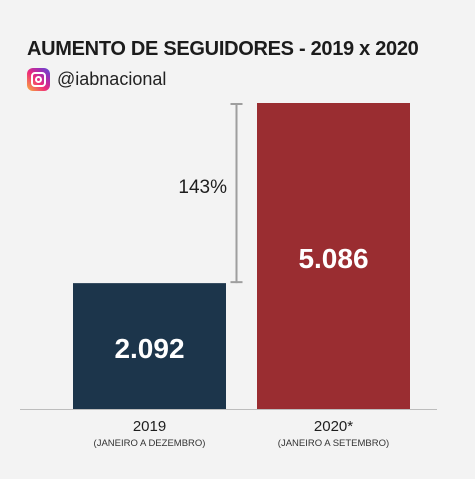  Describe the element at coordinates (202, 187) in the screenshot. I see `growth-percent-label: 143%` at that location.